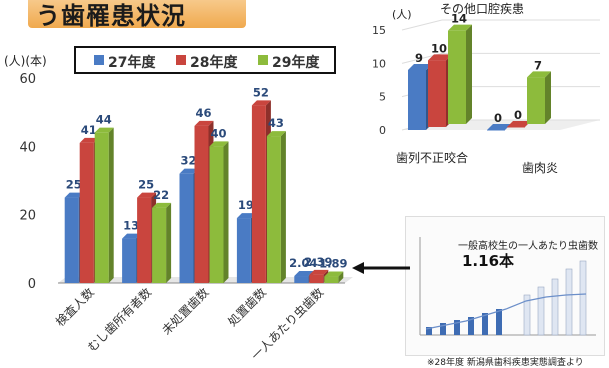 The width and height of the screenshot is (609, 368). I want to click on side-data-label-0-0: 9, so click(419, 58).